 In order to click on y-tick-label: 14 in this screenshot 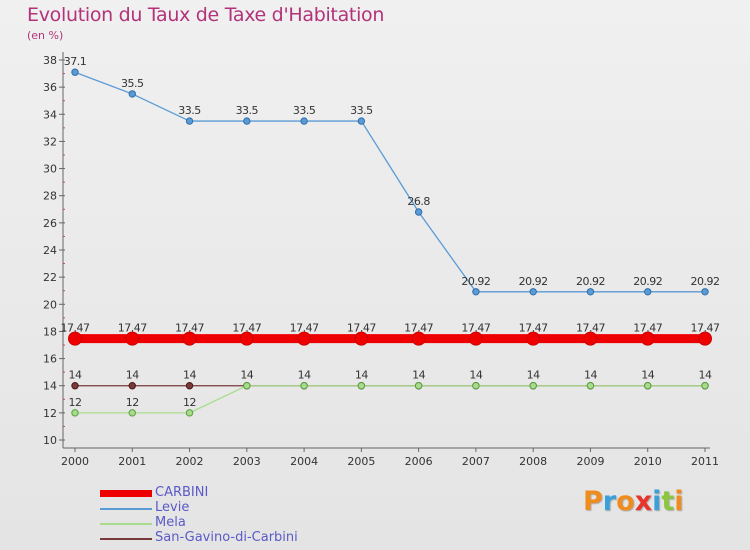, I will do `click(50, 386)`.